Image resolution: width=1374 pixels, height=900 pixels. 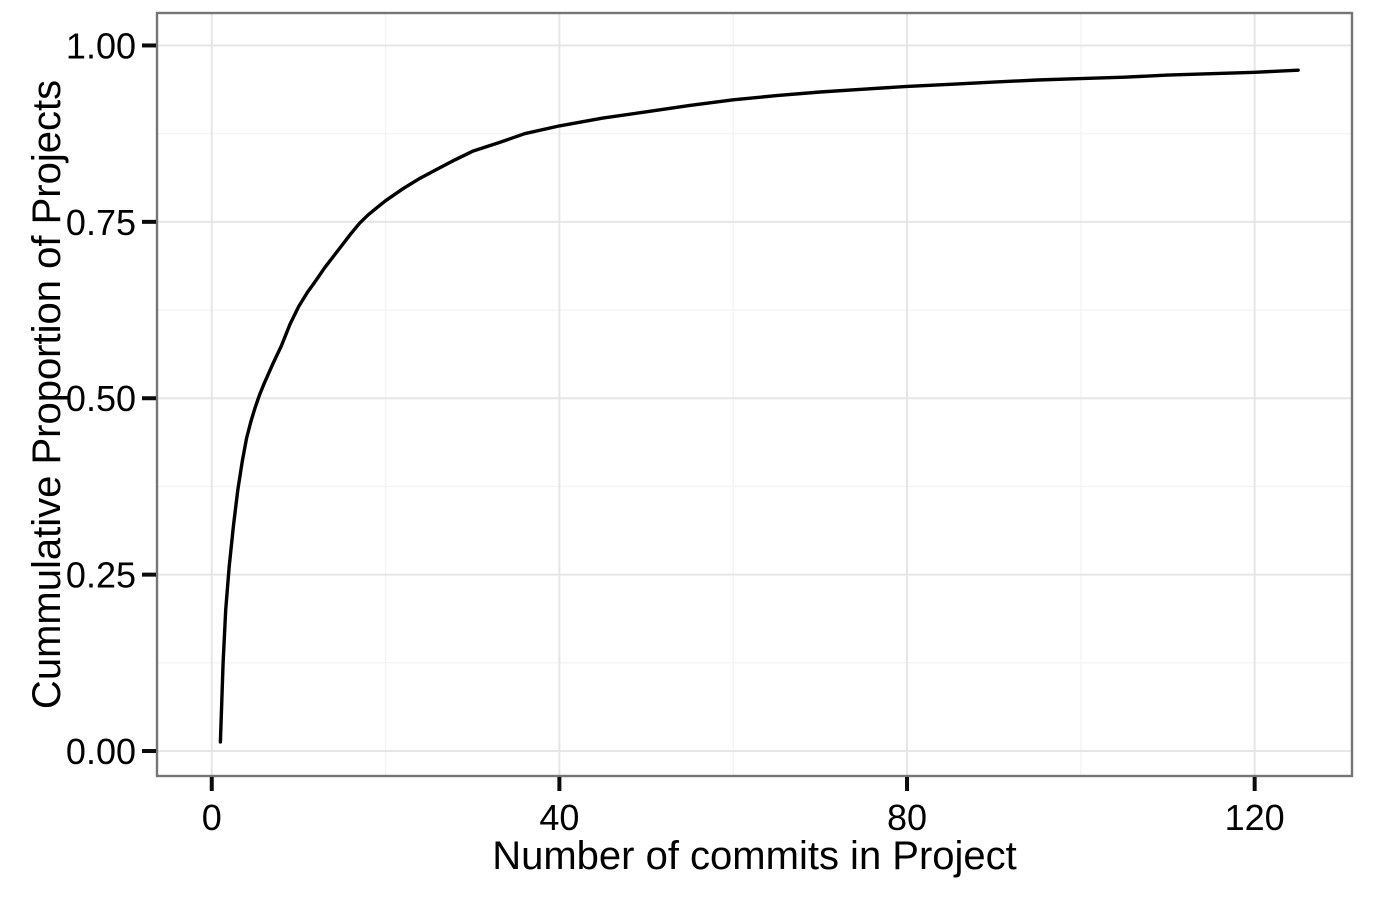 What do you see at coordinates (212, 817) in the screenshot?
I see `x-axis-tick-label: 0` at bounding box center [212, 817].